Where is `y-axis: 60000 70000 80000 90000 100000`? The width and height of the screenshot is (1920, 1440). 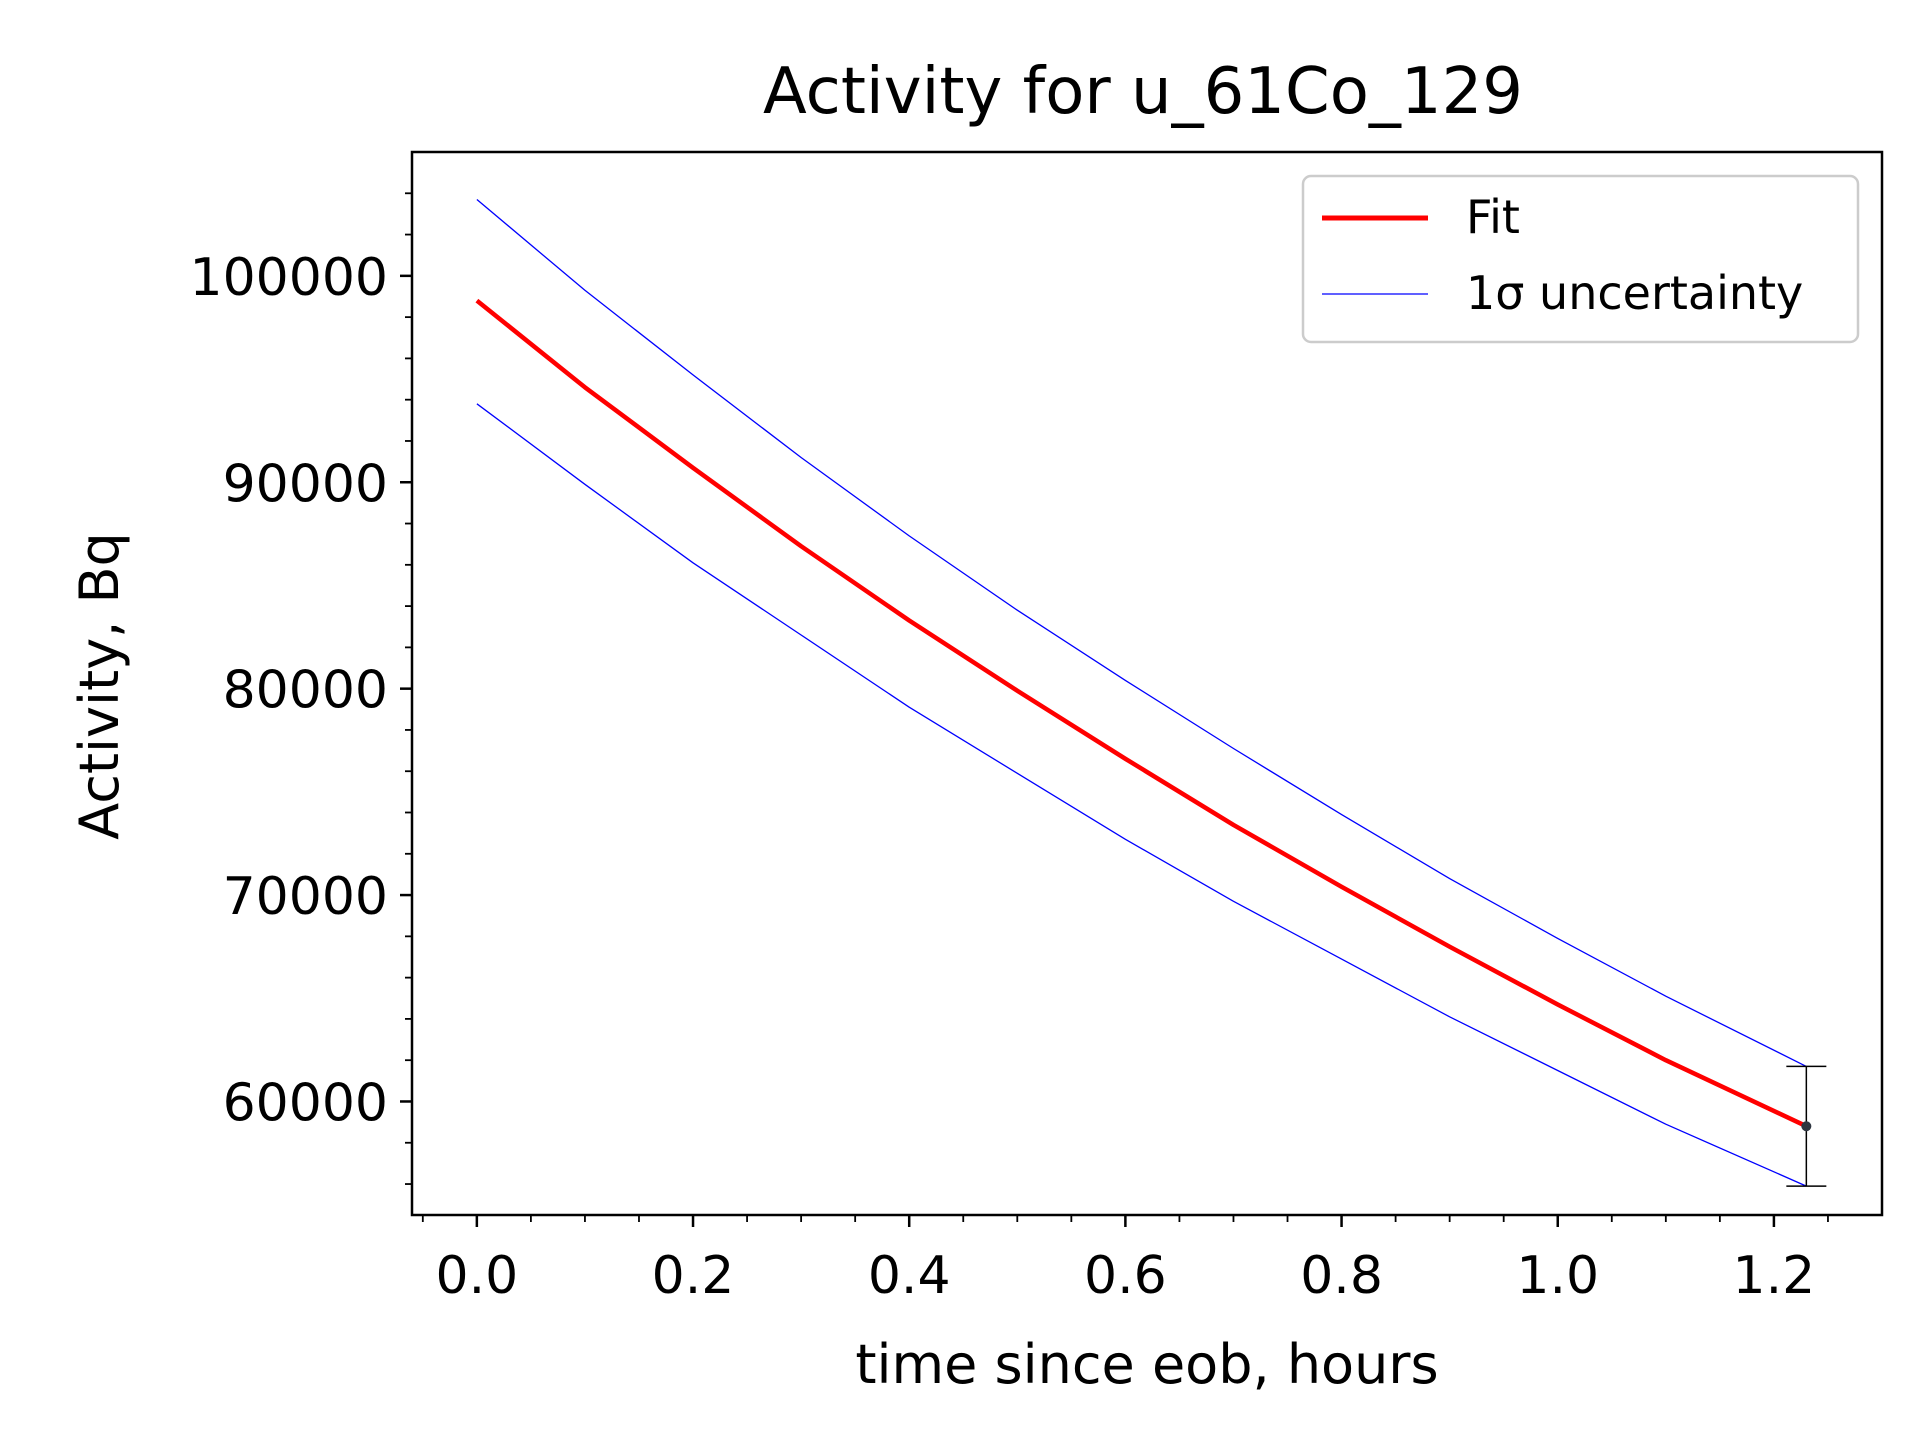
y-axis: 60000 70000 80000 90000 100000 is located at coordinates (300, 688).